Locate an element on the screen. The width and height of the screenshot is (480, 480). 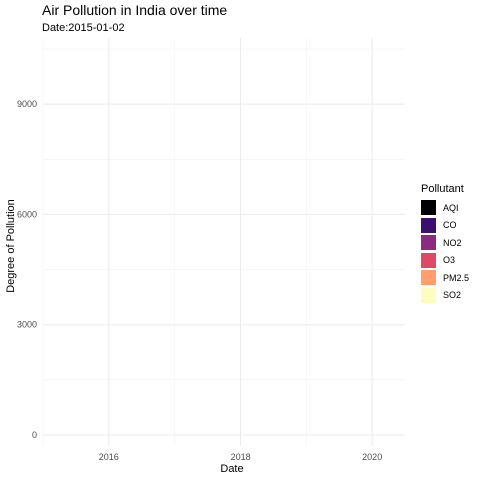
legend-label: PM2.5 is located at coordinates (456, 277).